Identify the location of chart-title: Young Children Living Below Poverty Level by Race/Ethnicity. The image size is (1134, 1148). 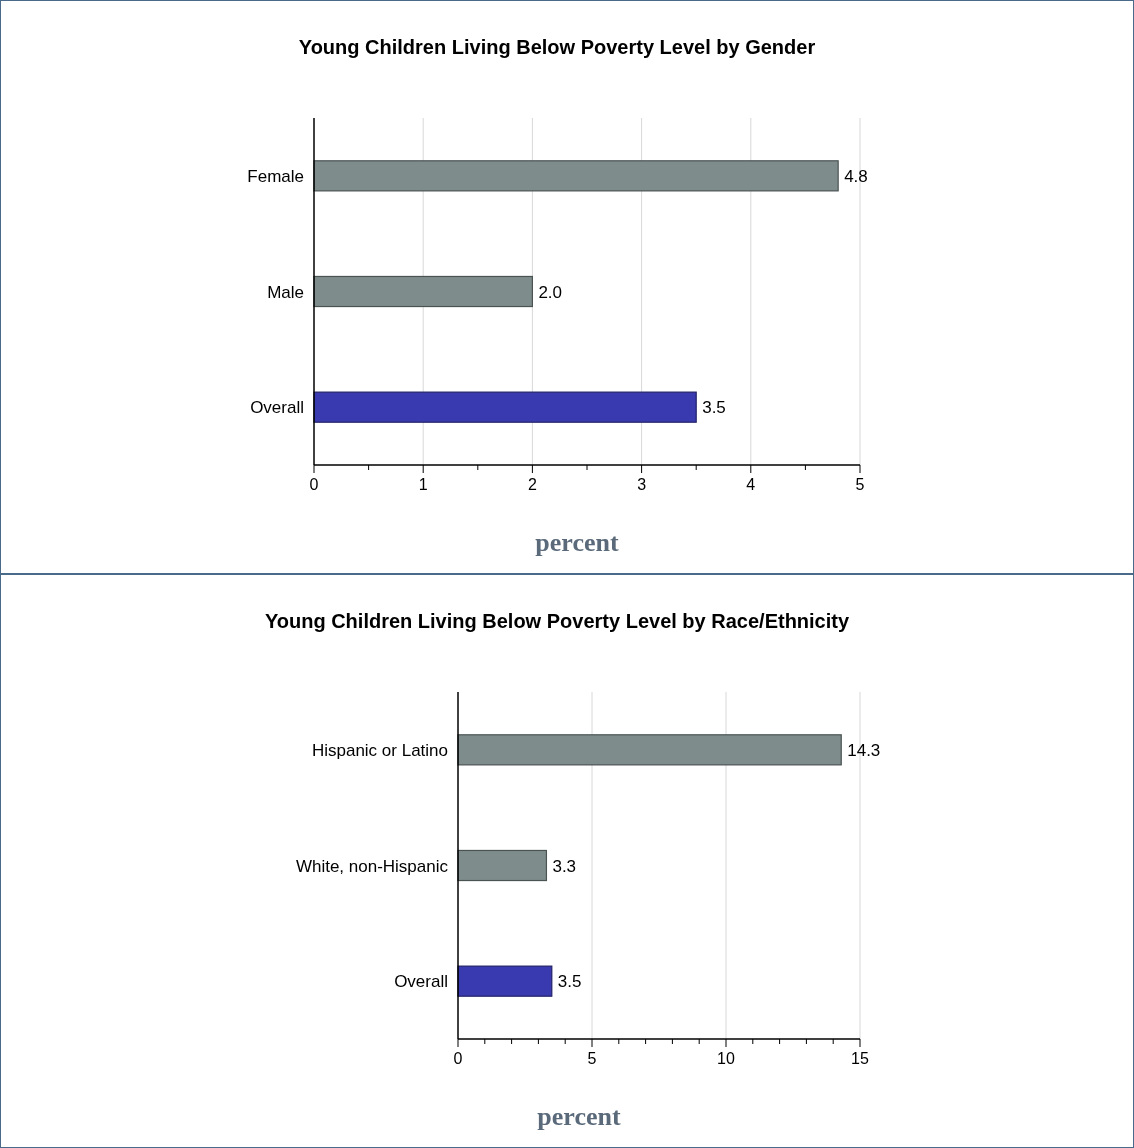
(557, 621).